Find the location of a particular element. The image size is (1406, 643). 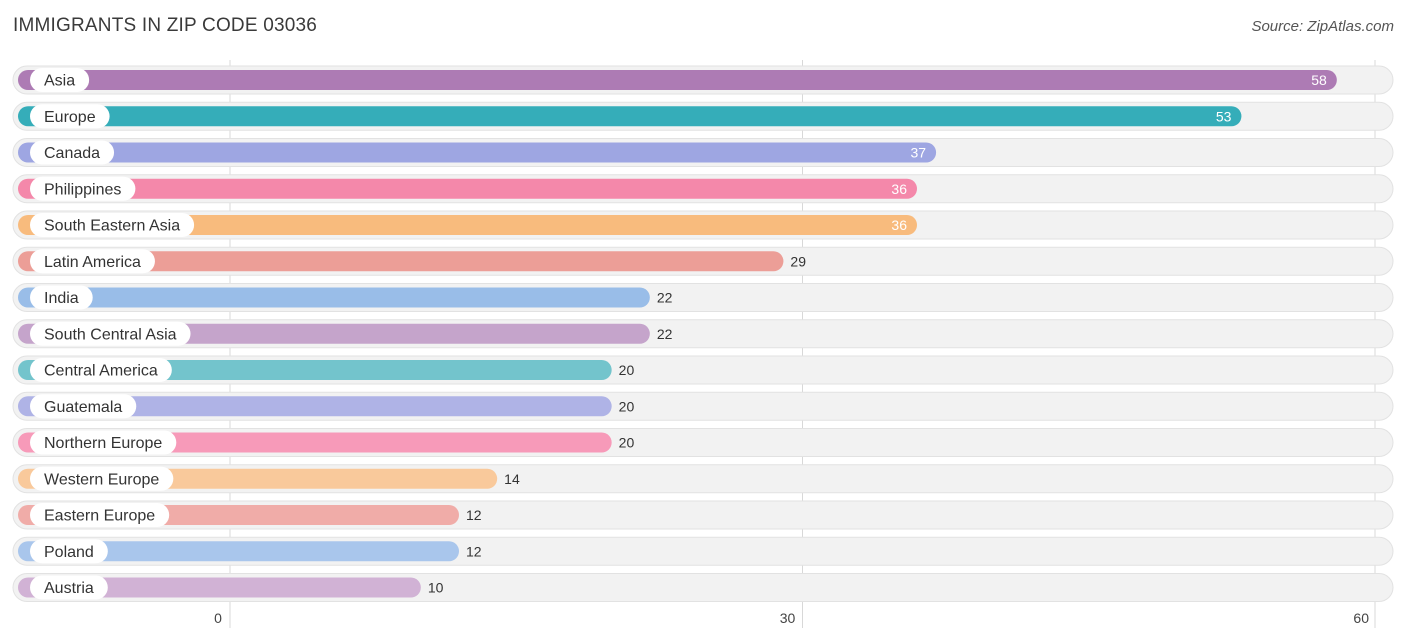

value-label: 58 is located at coordinates (1319, 80).